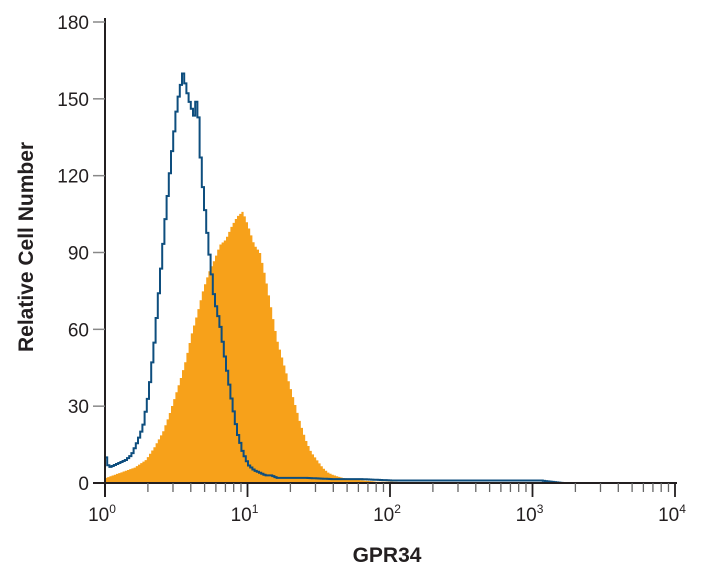  I want to click on y-tick-label: 60, so click(78, 330).